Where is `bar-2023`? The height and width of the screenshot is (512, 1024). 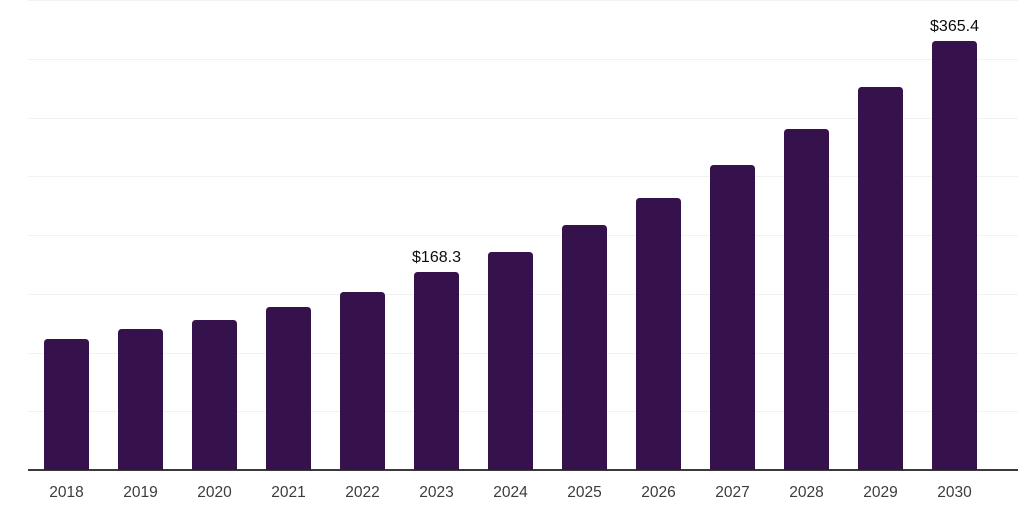
bar-2023 is located at coordinates (436, 371).